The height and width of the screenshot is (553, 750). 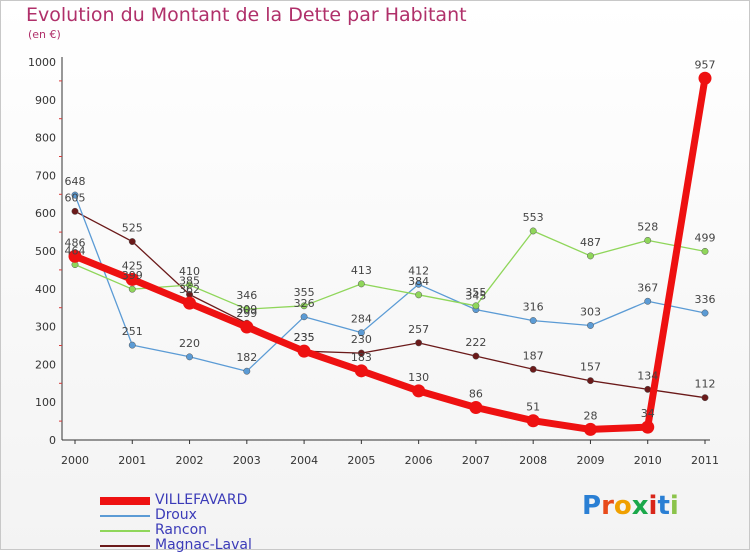 What do you see at coordinates (203, 545) in the screenshot?
I see `legend-label: Magnac-Laval` at bounding box center [203, 545].